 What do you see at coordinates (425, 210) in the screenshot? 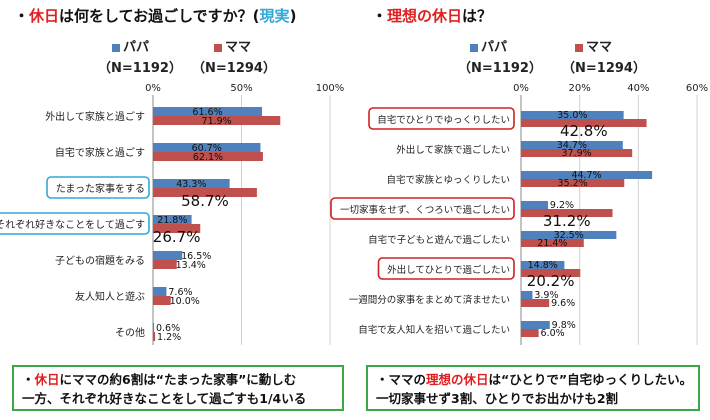
I see `category-label: 一切家事をせず、くつろいで過ごしたい` at bounding box center [425, 210].